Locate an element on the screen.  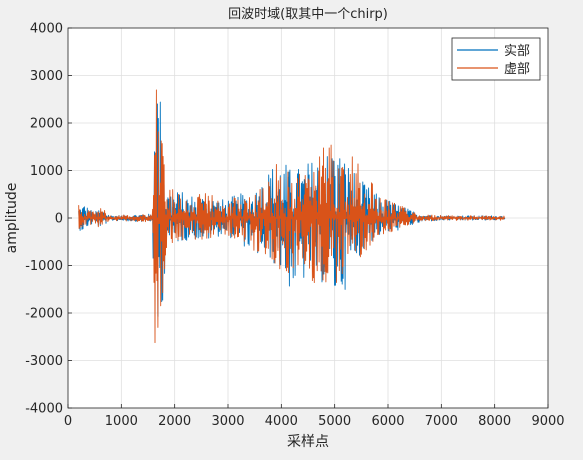
legend-label-imag: 虚部 is located at coordinates (517, 69).